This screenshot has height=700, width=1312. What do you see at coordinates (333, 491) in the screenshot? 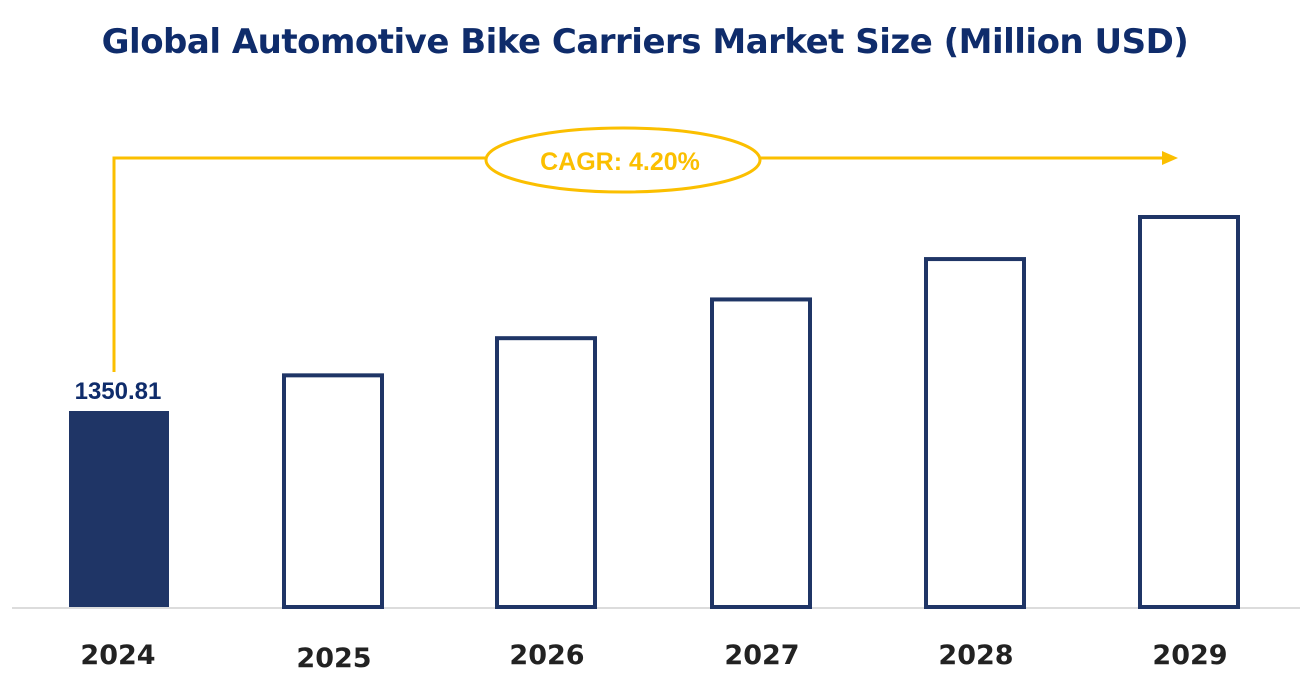
I see `bar-2025` at bounding box center [333, 491].